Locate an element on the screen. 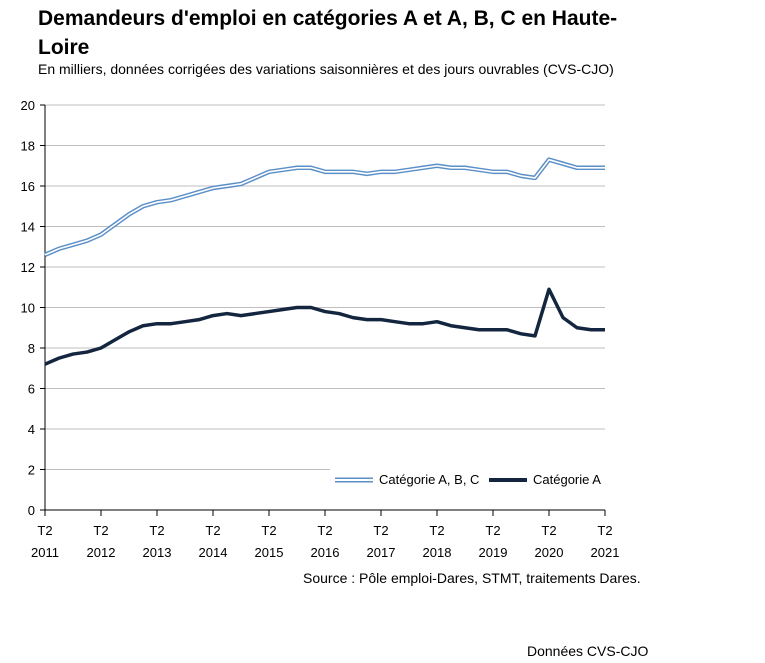 The image size is (765, 663). legend-background is located at coordinates (467, 480).